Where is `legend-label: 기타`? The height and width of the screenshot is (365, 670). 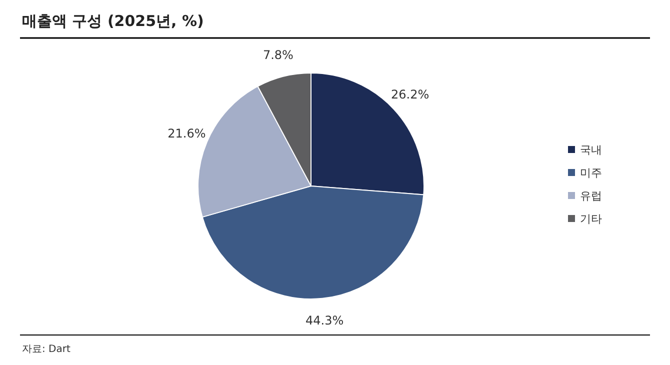
legend-label: 기타 is located at coordinates (591, 219).